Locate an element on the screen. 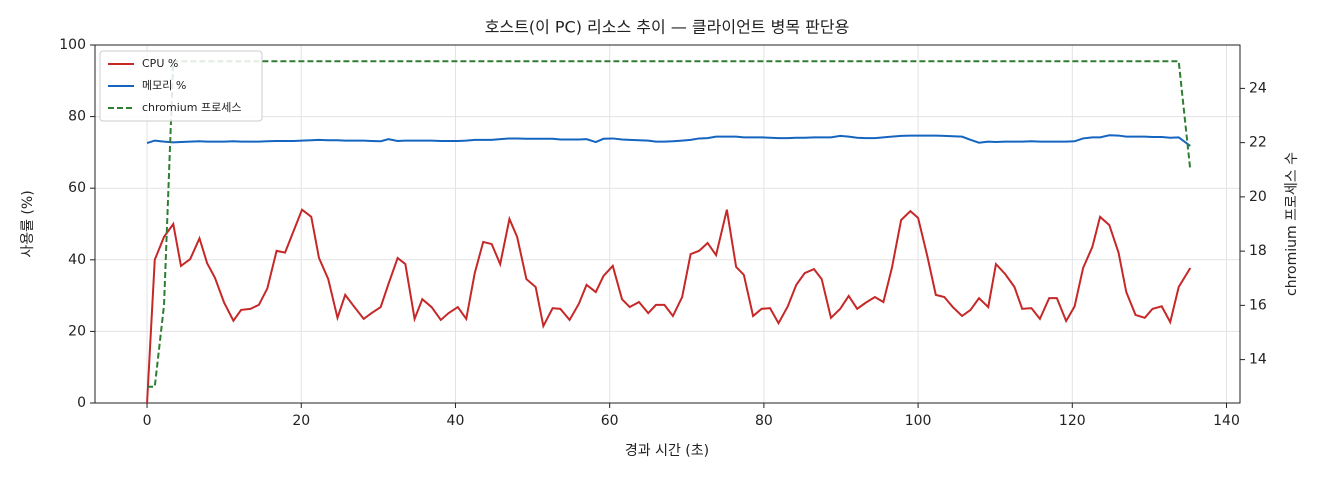 Image resolution: width=1320 pixels, height=480 pixels. y-tick-label: 60 is located at coordinates (77, 188).